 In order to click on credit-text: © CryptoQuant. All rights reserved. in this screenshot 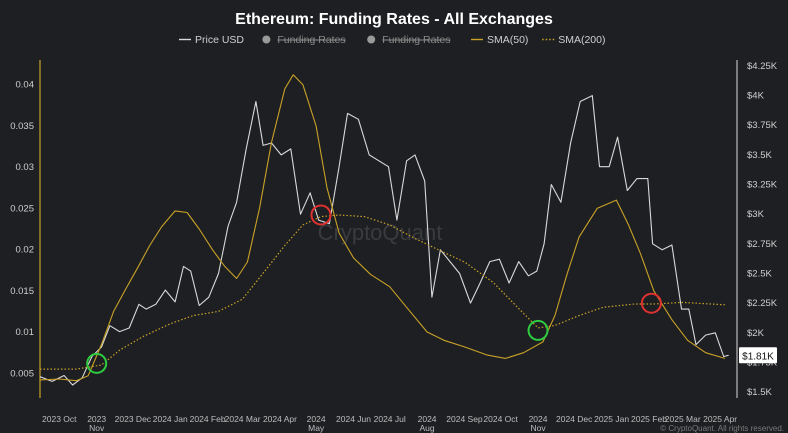, I will do `click(722, 428)`.